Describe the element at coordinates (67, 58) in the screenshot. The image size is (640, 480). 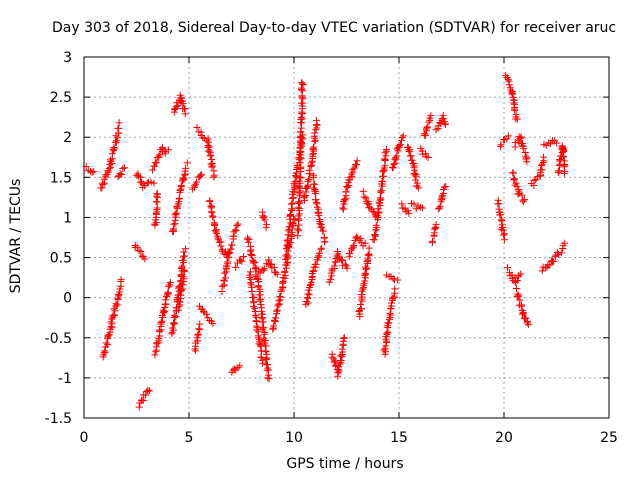
I see `y-tick-label: 3` at that location.